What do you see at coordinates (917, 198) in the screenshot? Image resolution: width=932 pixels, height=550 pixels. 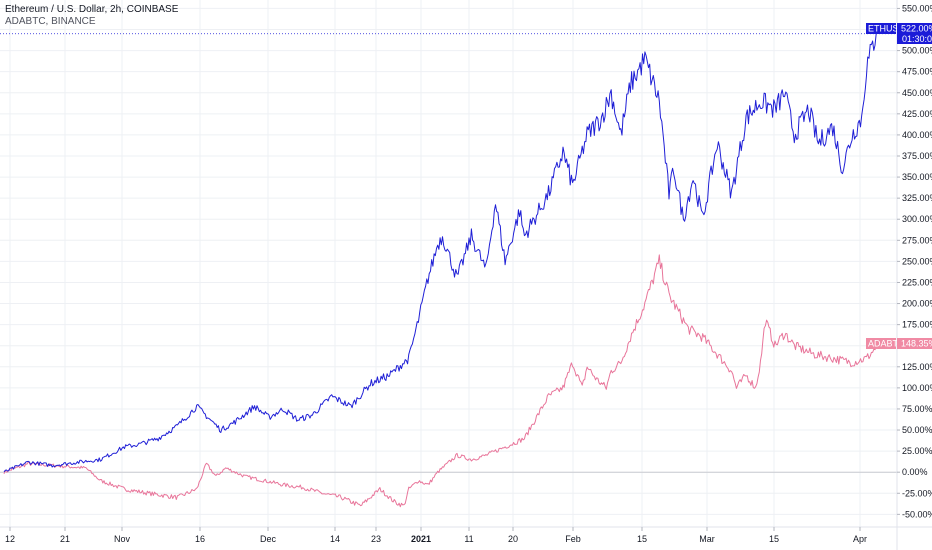 I see `y-tick-label: 325.00%` at bounding box center [917, 198].